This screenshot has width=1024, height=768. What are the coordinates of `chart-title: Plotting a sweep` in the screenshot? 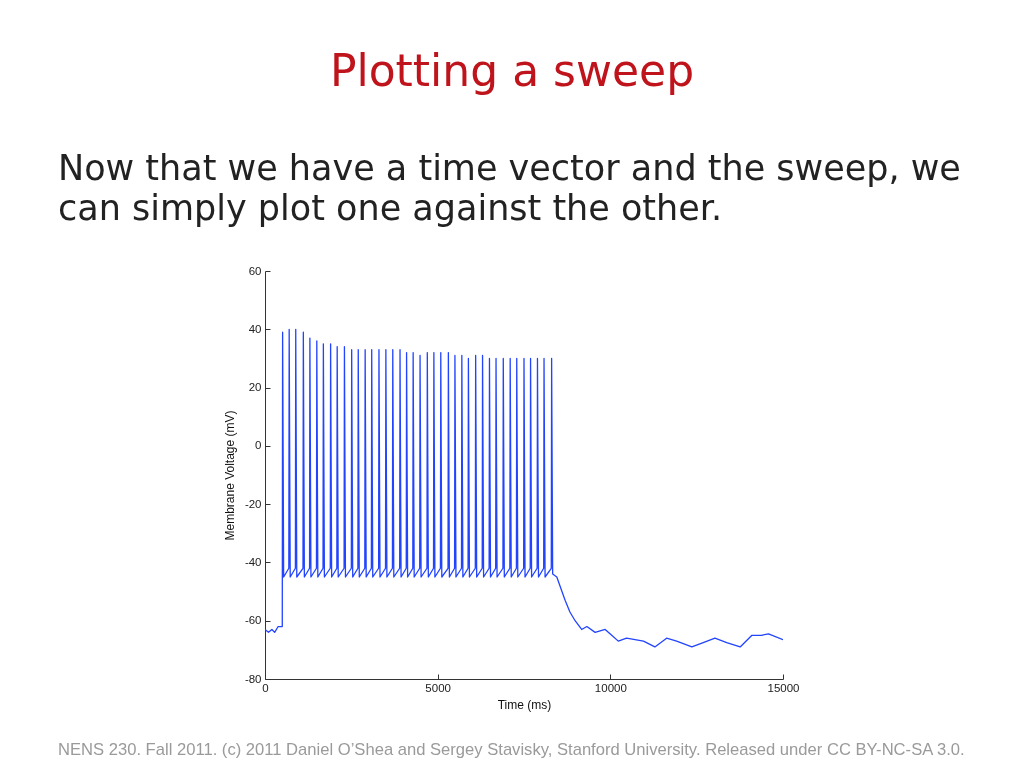 It's located at (512, 71).